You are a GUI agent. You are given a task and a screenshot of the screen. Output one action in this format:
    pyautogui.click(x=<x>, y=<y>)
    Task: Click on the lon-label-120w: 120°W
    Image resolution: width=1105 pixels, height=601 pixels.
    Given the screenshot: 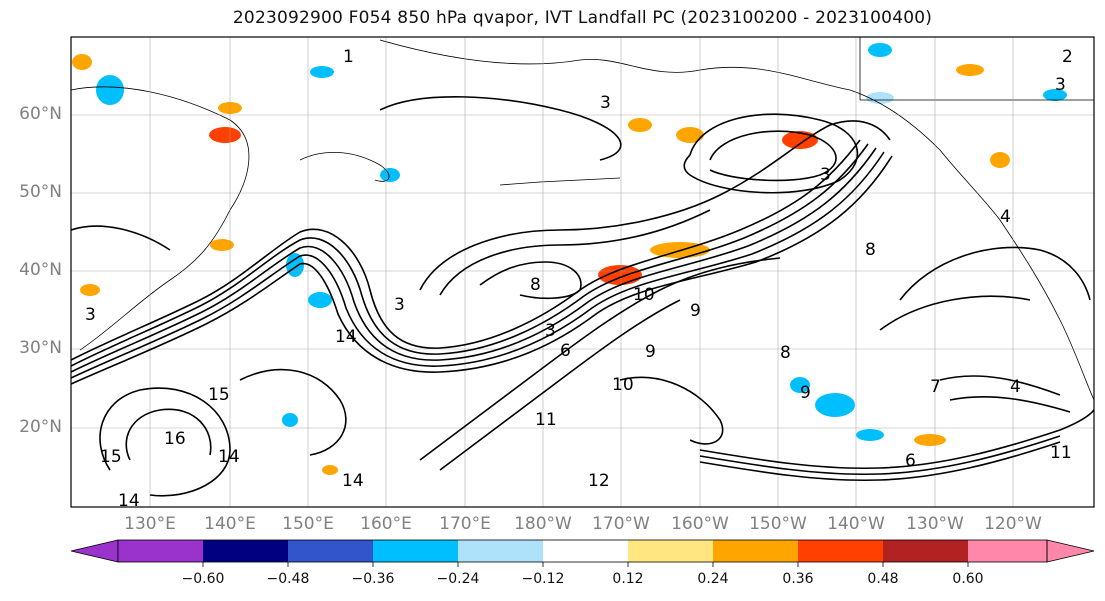 What is the action you would take?
    pyautogui.click(x=1013, y=524)
    